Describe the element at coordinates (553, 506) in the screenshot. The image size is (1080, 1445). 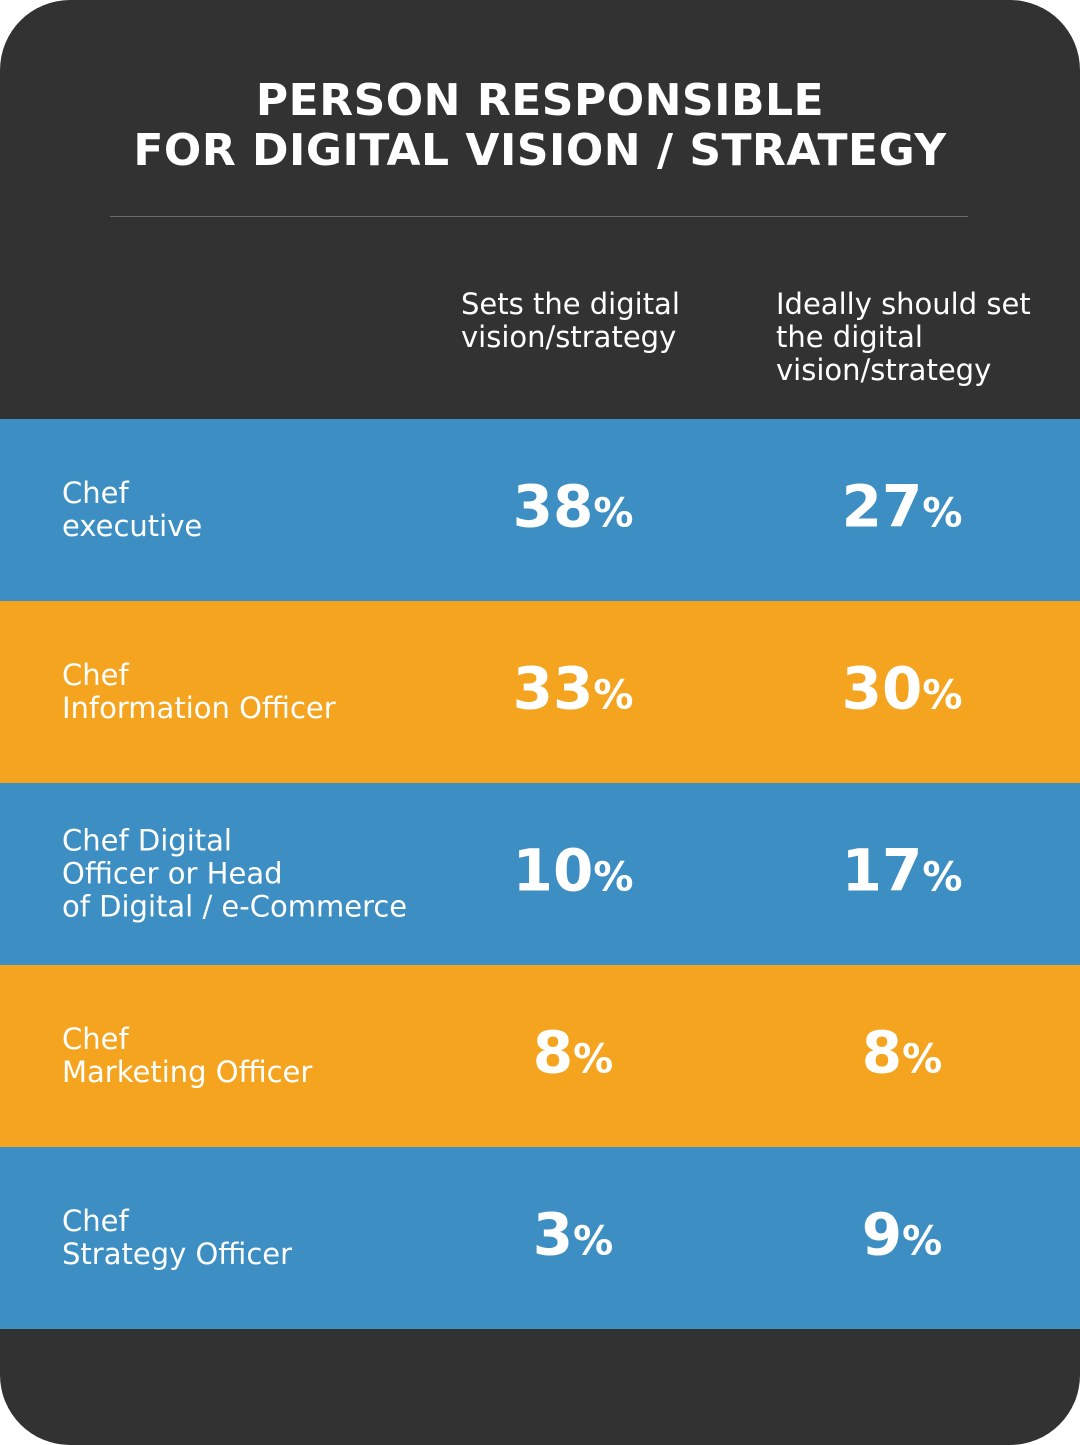
I see `value-number: 38` at that location.